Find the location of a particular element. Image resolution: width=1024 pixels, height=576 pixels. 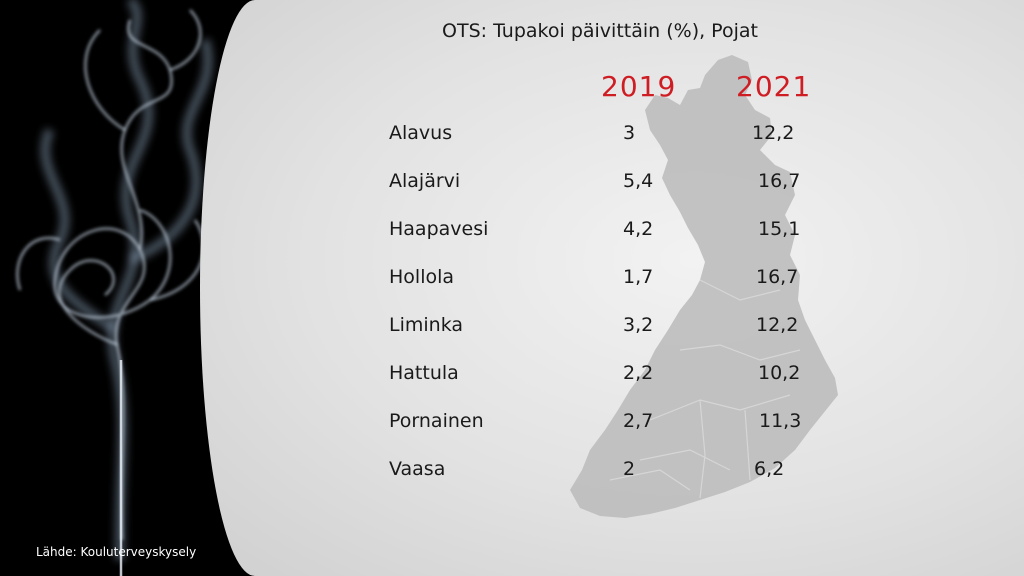

value-2021: 15,1 is located at coordinates (779, 229).